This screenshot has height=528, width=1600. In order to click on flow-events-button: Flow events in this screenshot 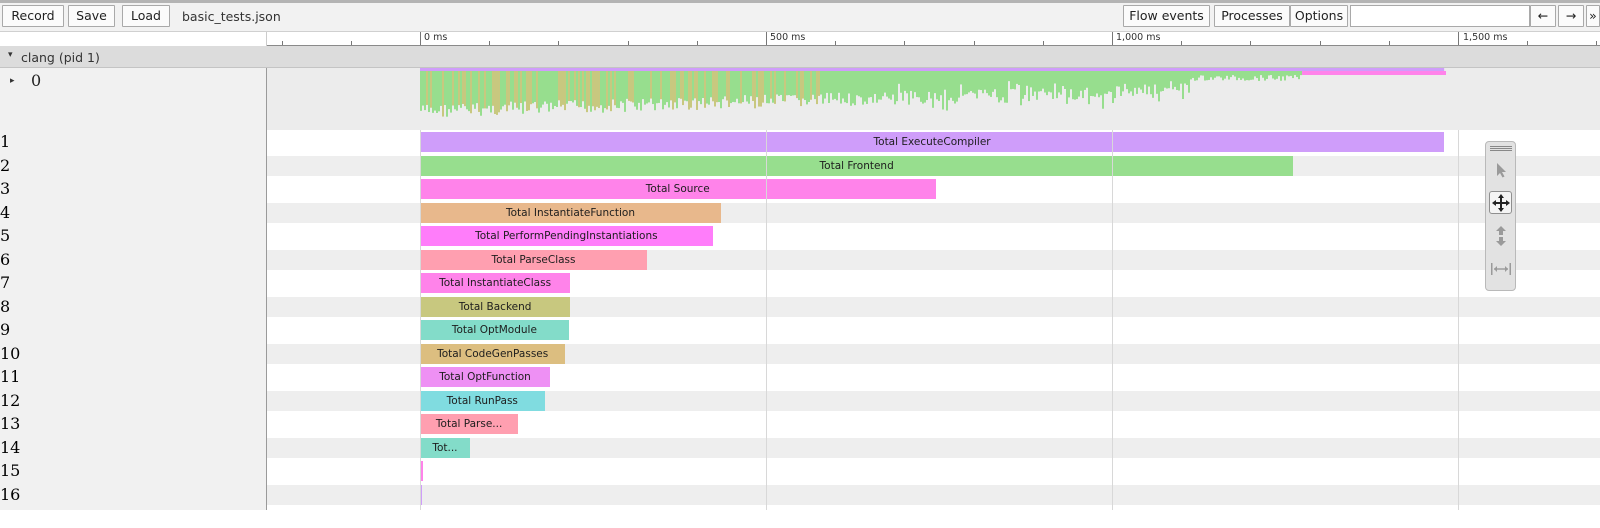, I will do `click(1166, 16)`.